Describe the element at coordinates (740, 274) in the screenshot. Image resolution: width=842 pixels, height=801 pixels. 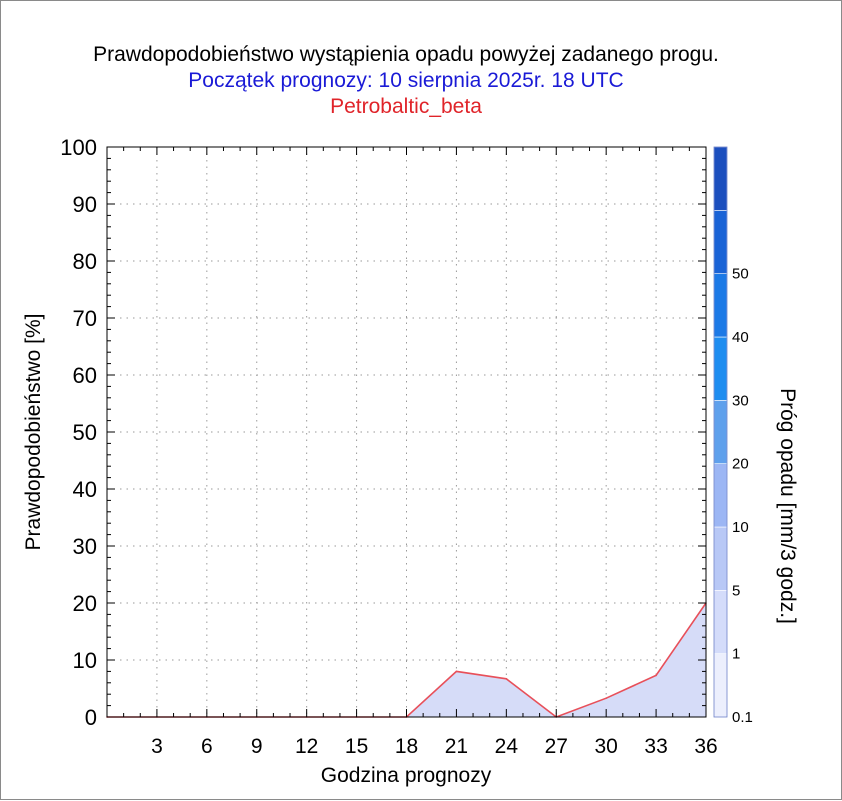
I see `colorbar-tick-label: 50` at that location.